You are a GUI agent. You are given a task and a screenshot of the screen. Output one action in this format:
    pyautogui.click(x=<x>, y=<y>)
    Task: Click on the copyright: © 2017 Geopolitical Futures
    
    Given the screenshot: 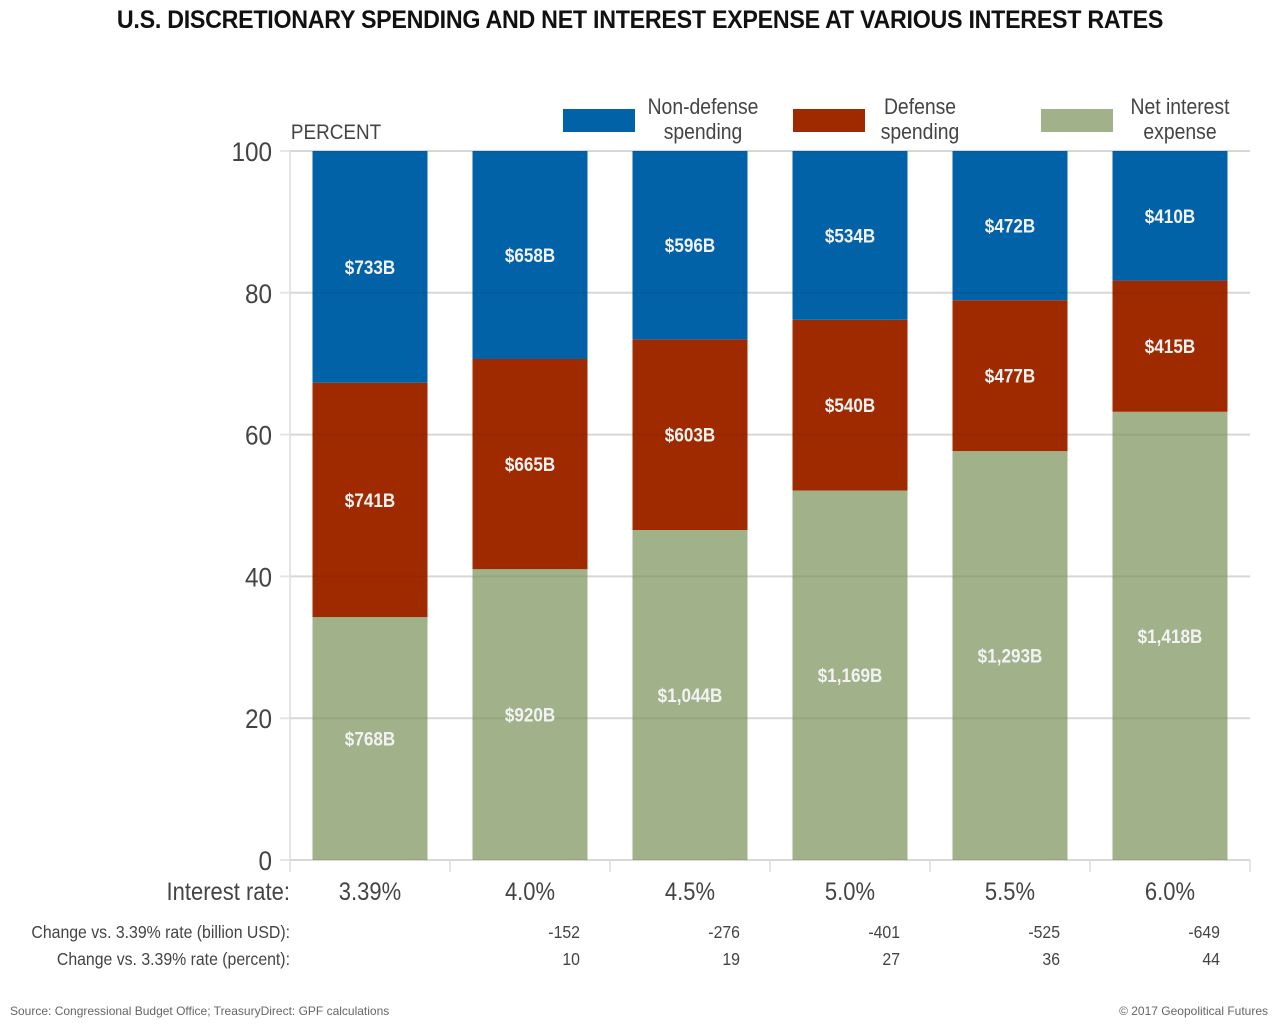 What is the action you would take?
    pyautogui.click(x=1193, y=1011)
    